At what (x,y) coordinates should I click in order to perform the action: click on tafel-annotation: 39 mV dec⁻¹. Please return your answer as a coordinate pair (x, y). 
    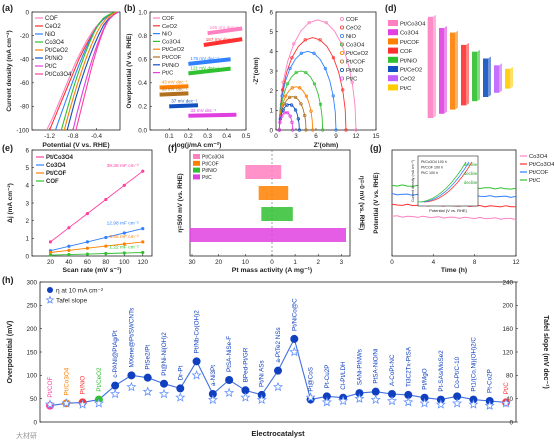
    Looking at the image, I should click on (175, 89).